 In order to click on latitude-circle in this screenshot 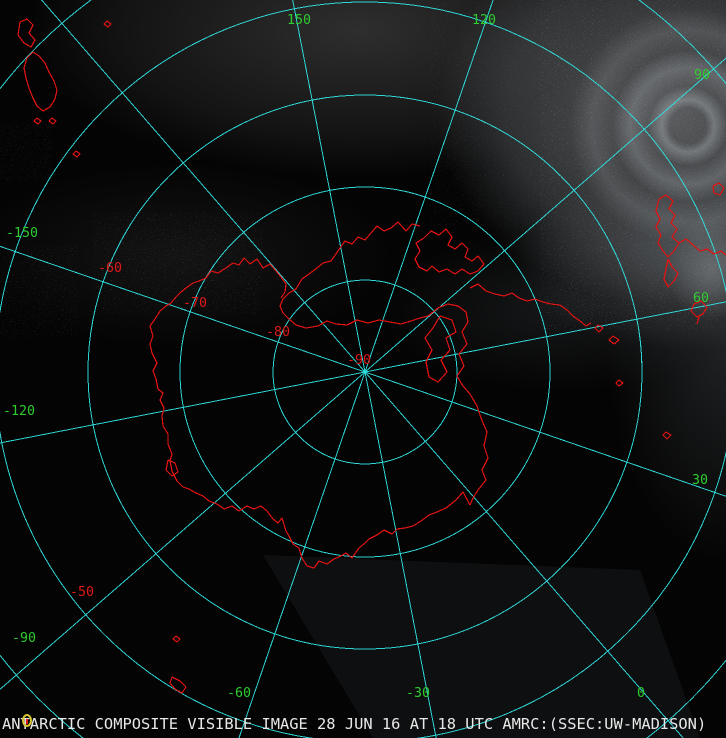, I will do `click(365, 372)`.